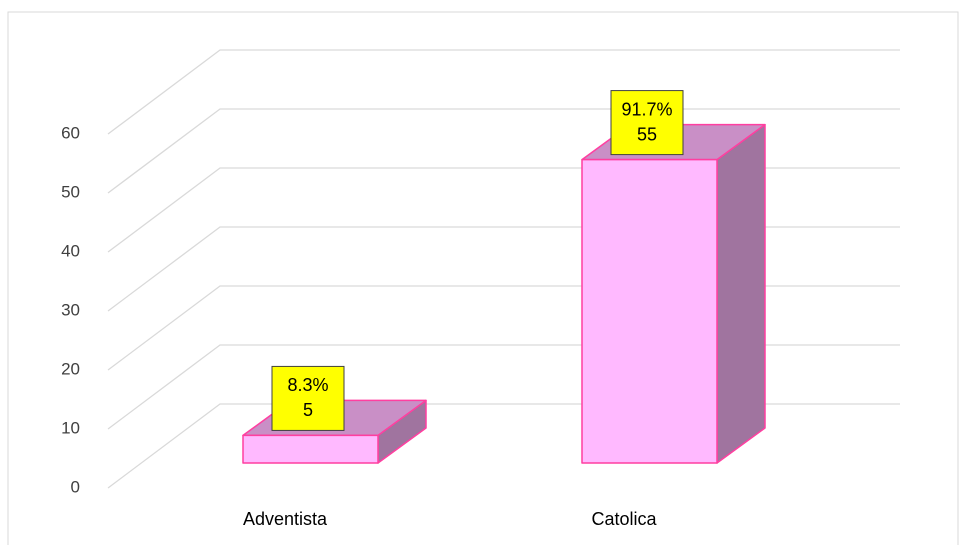 The width and height of the screenshot is (959, 545). What do you see at coordinates (646, 109) in the screenshot?
I see `data-label-percent: 91.7%` at bounding box center [646, 109].